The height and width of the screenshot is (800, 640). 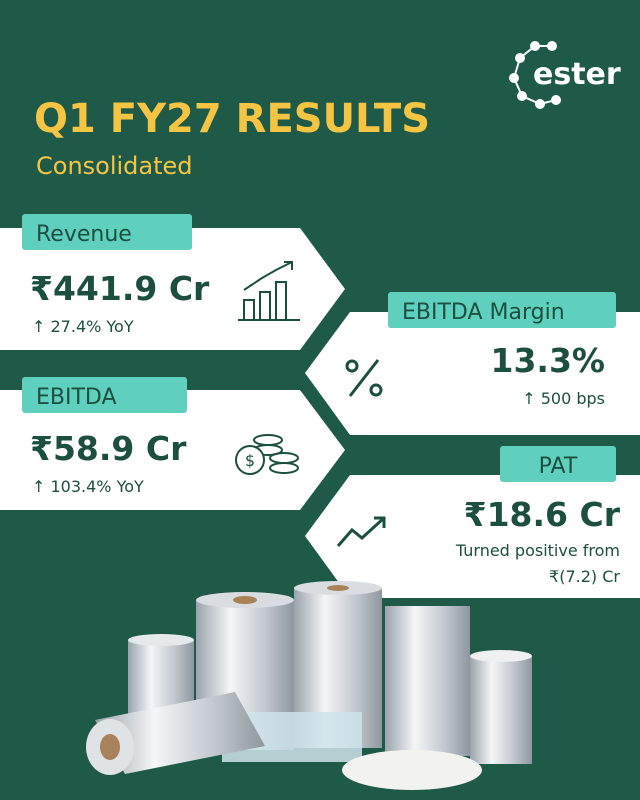 What do you see at coordinates (548, 360) in the screenshot?
I see `card-value: 13.3%` at bounding box center [548, 360].